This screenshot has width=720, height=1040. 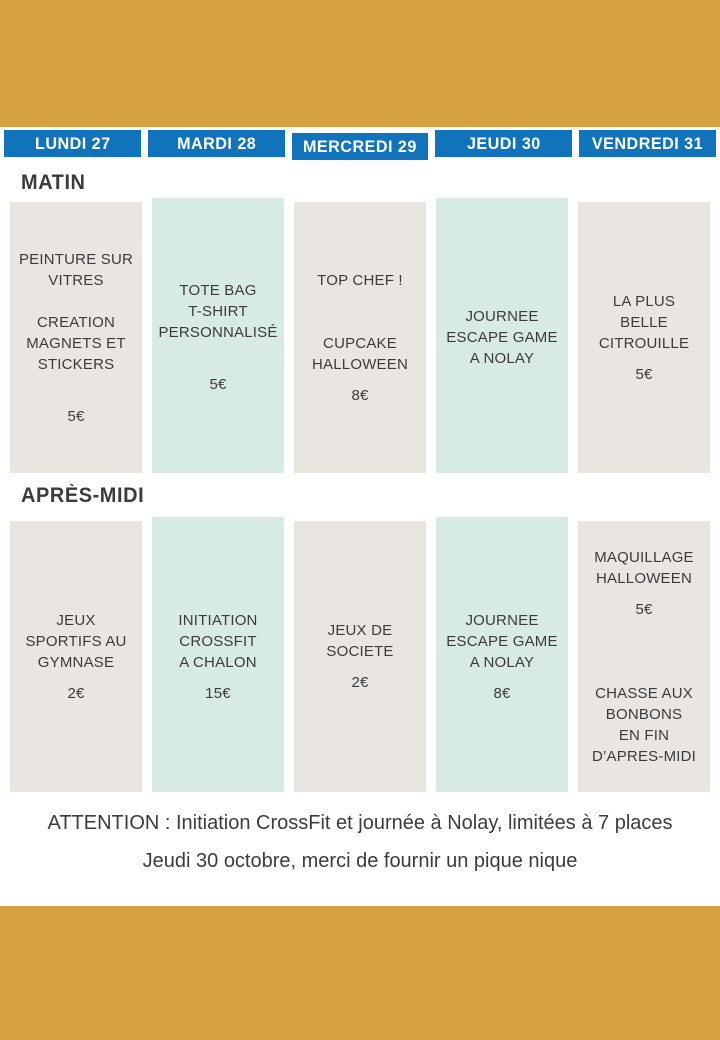 What do you see at coordinates (76, 259) in the screenshot?
I see `card-line: PEINTURE SUR` at bounding box center [76, 259].